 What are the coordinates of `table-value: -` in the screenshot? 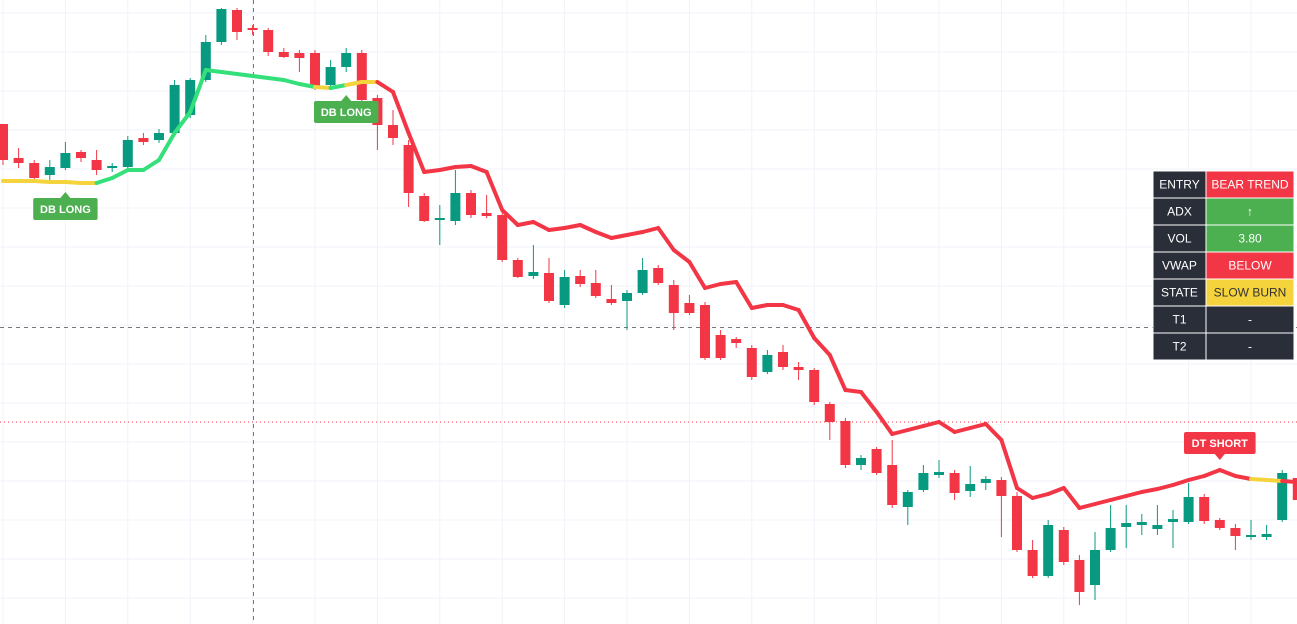 It's located at (1250, 320).